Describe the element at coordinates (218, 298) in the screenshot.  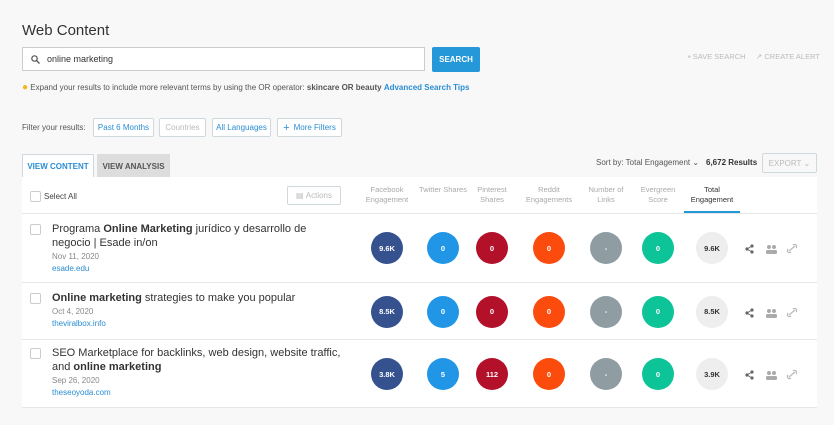
I see `title-segment: strategies to make you popular` at that location.